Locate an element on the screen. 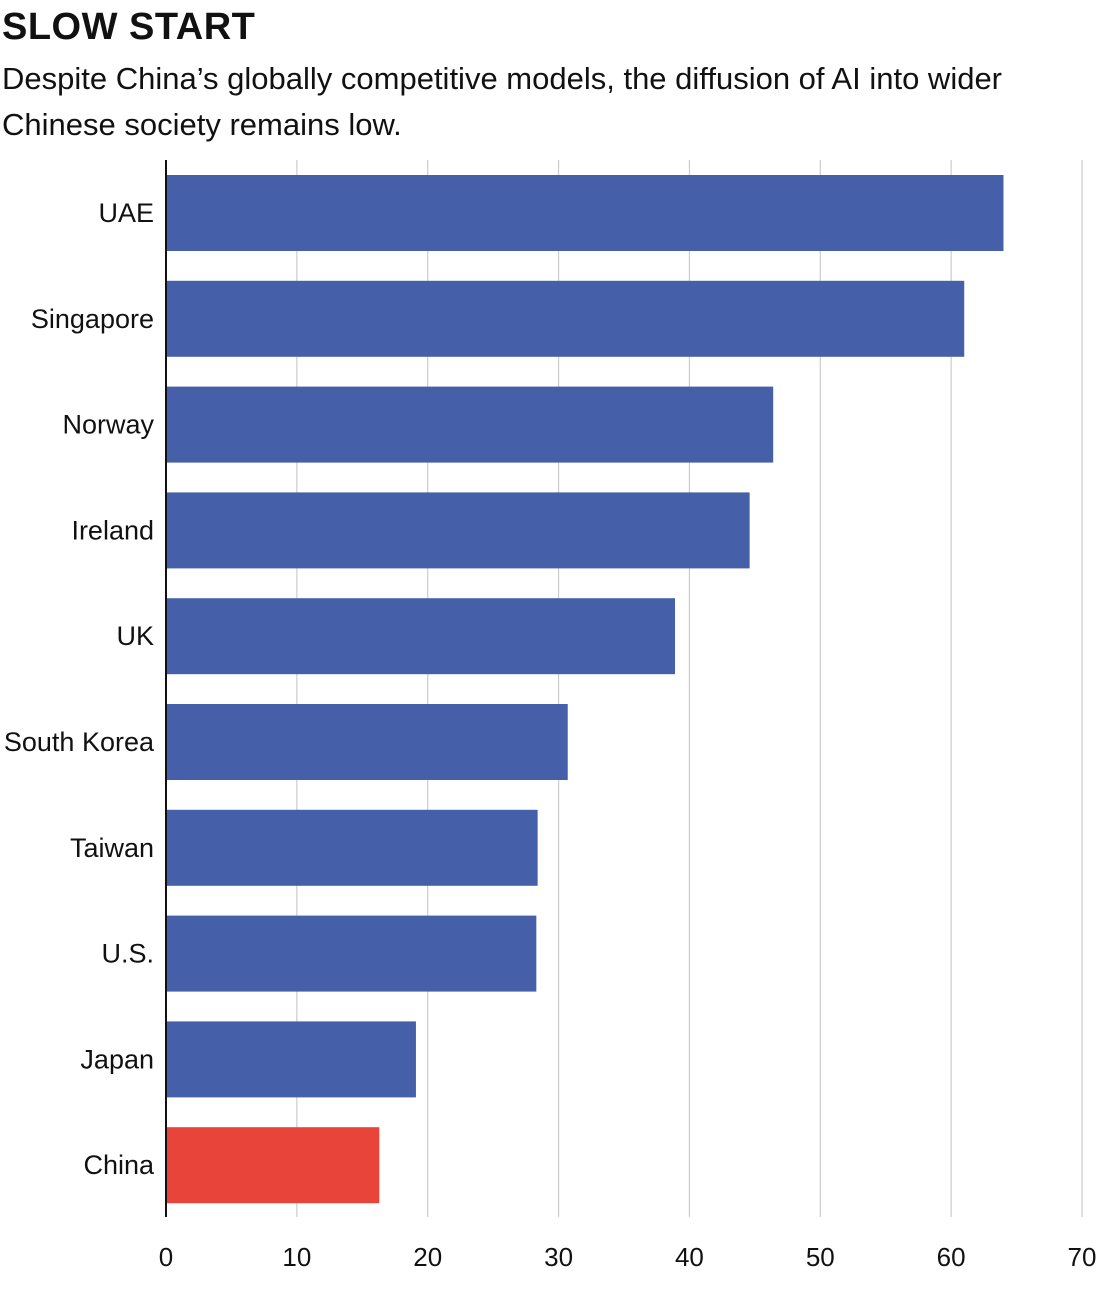 This screenshot has height=1293, width=1104. x-tick-label-40: 40 is located at coordinates (689, 1257).